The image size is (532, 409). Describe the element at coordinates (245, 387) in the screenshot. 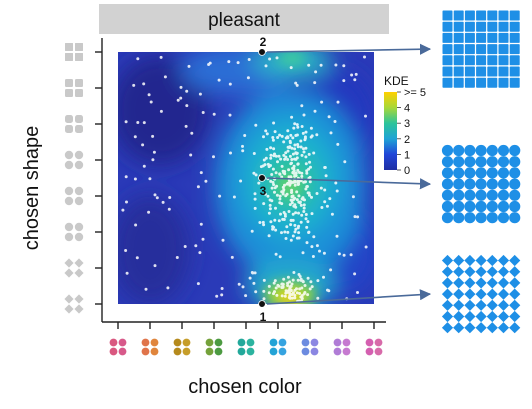

I see `x-axis-label: chosen color` at that location.